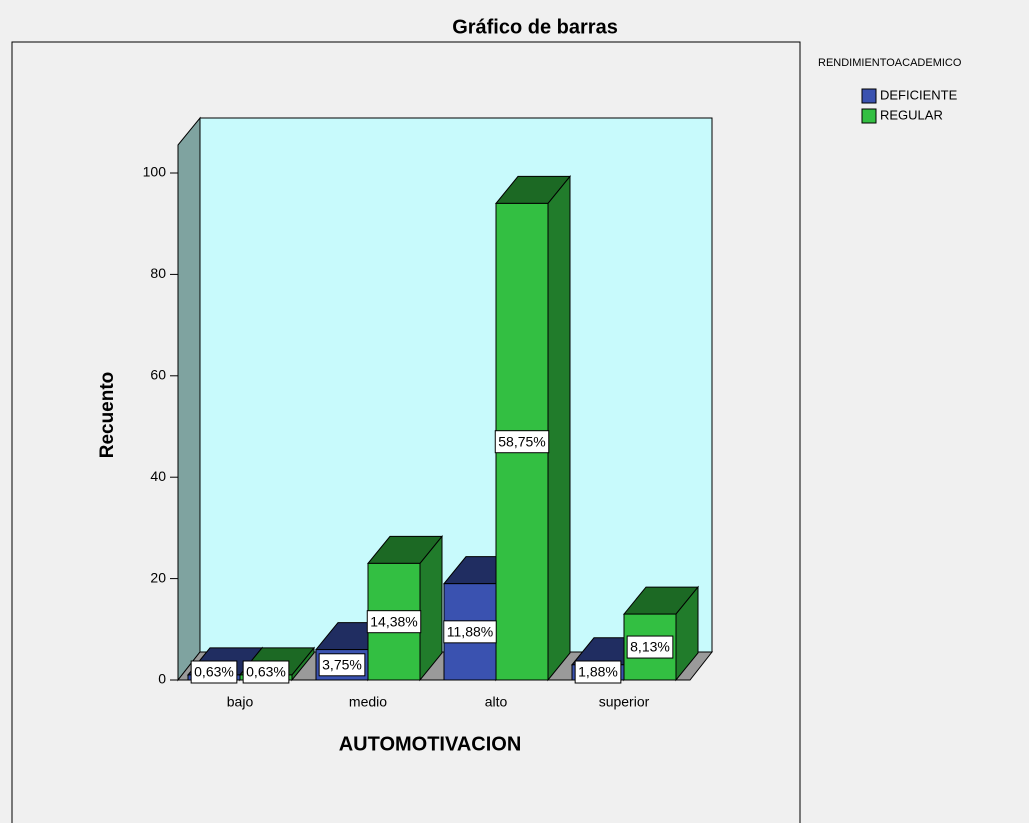  Describe the element at coordinates (162, 679) in the screenshot. I see `y-tick-label: 0` at that location.